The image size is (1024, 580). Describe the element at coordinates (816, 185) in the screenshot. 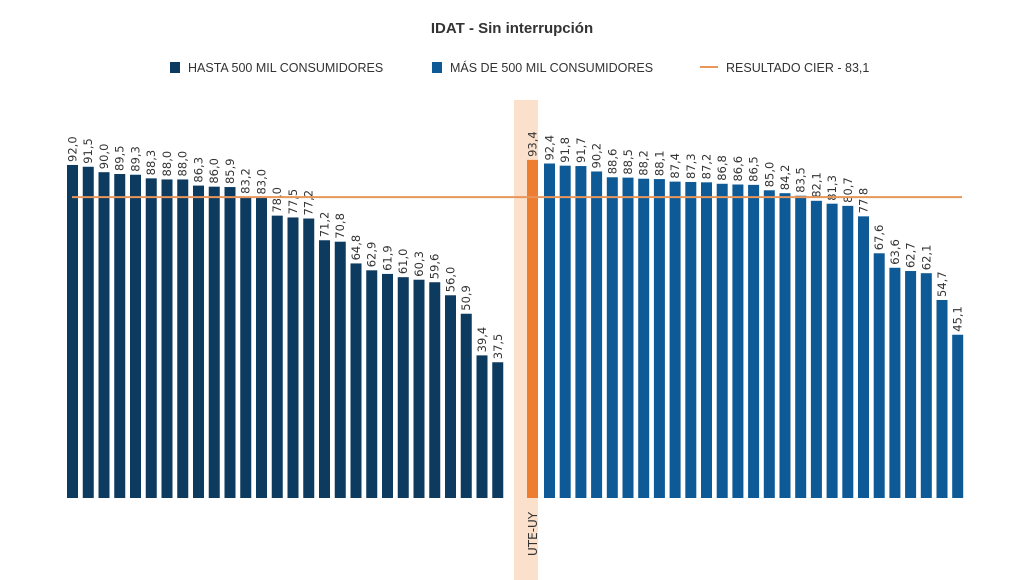

I see `mas-500-data-label-18: 82,1` at that location.